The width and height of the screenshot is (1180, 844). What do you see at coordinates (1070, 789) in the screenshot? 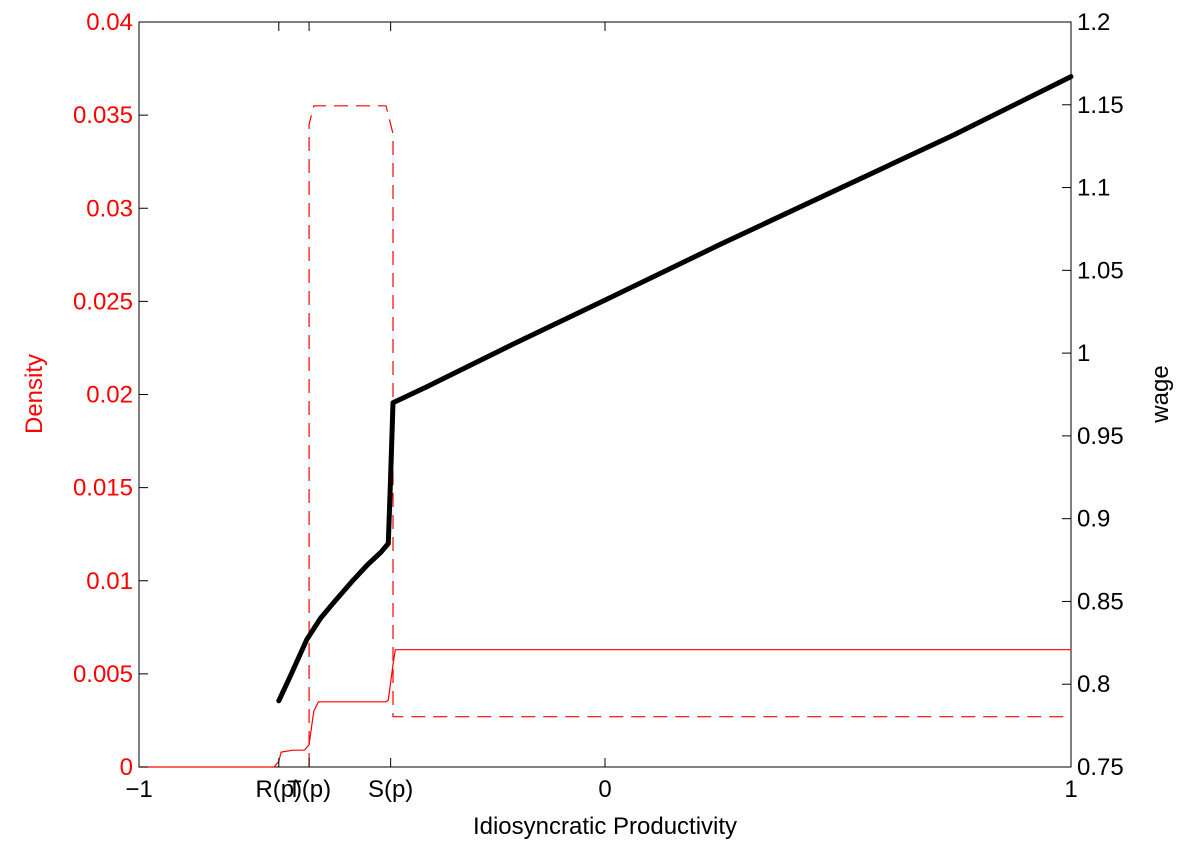
I see `x-tick-label-5: 1` at bounding box center [1070, 789].